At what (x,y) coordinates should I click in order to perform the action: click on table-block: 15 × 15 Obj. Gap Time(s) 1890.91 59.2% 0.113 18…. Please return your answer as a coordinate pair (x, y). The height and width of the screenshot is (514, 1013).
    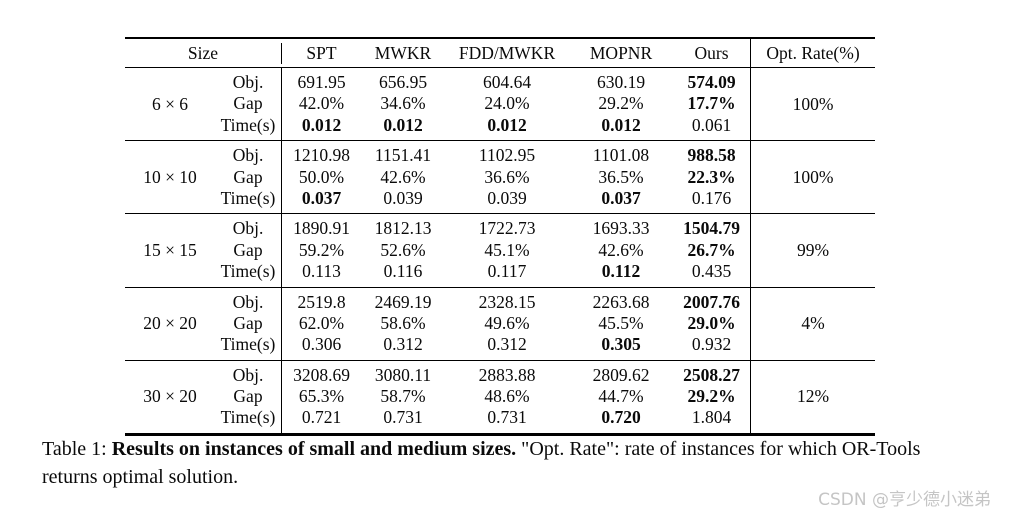
    Looking at the image, I should click on (500, 250).